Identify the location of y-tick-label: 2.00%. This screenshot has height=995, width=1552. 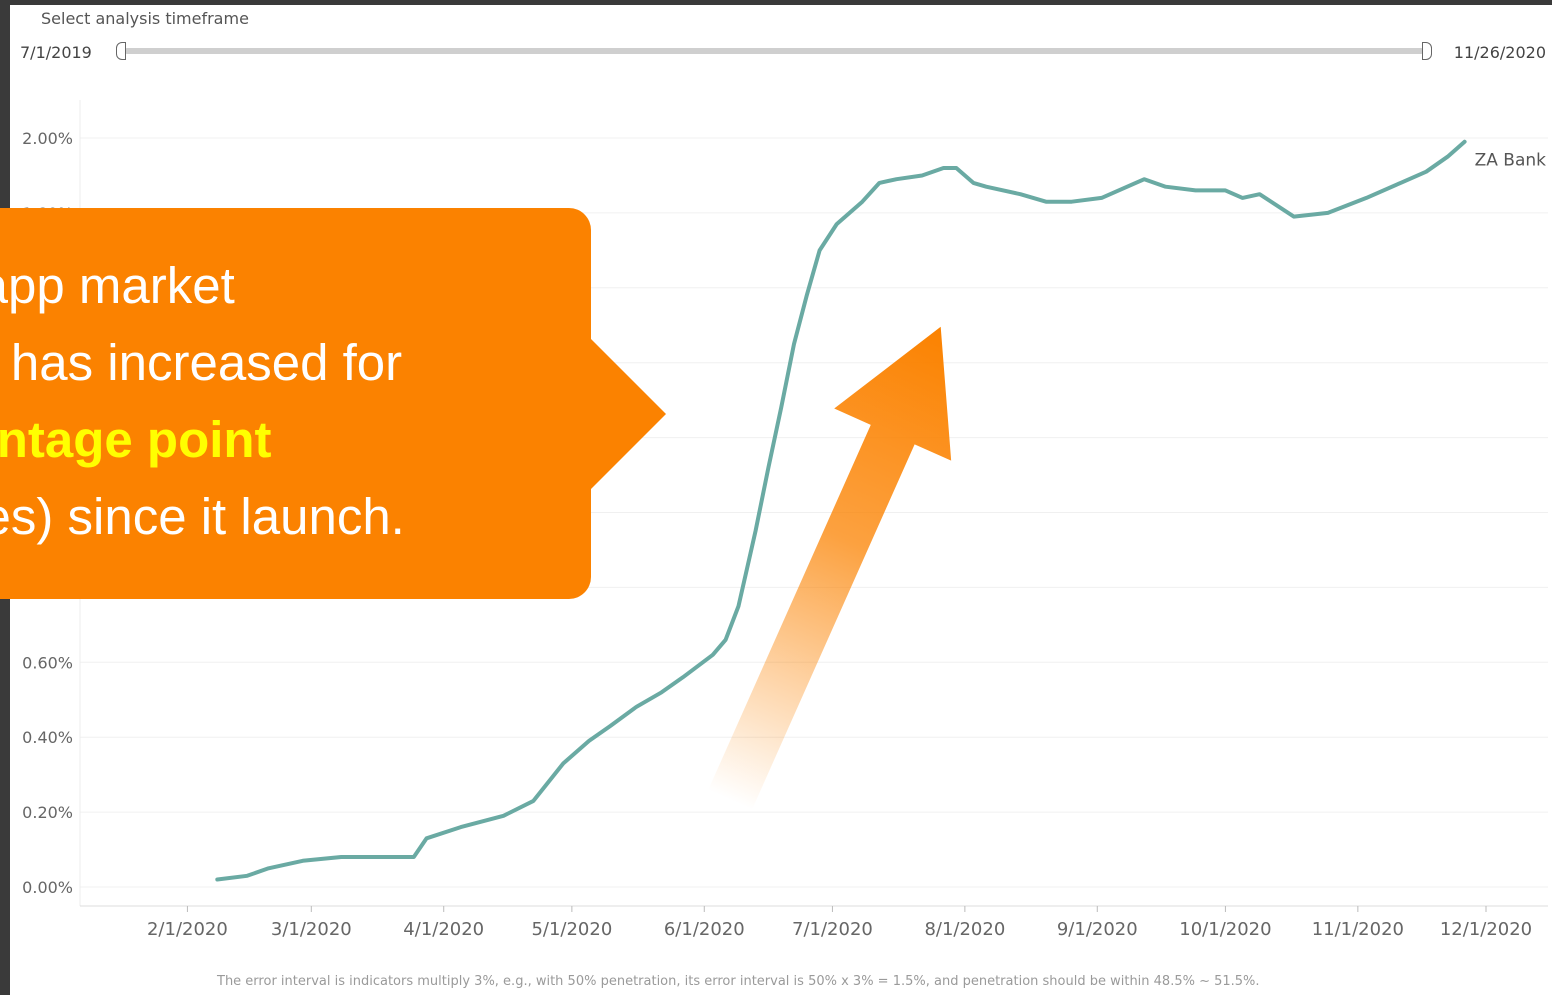
(47, 138).